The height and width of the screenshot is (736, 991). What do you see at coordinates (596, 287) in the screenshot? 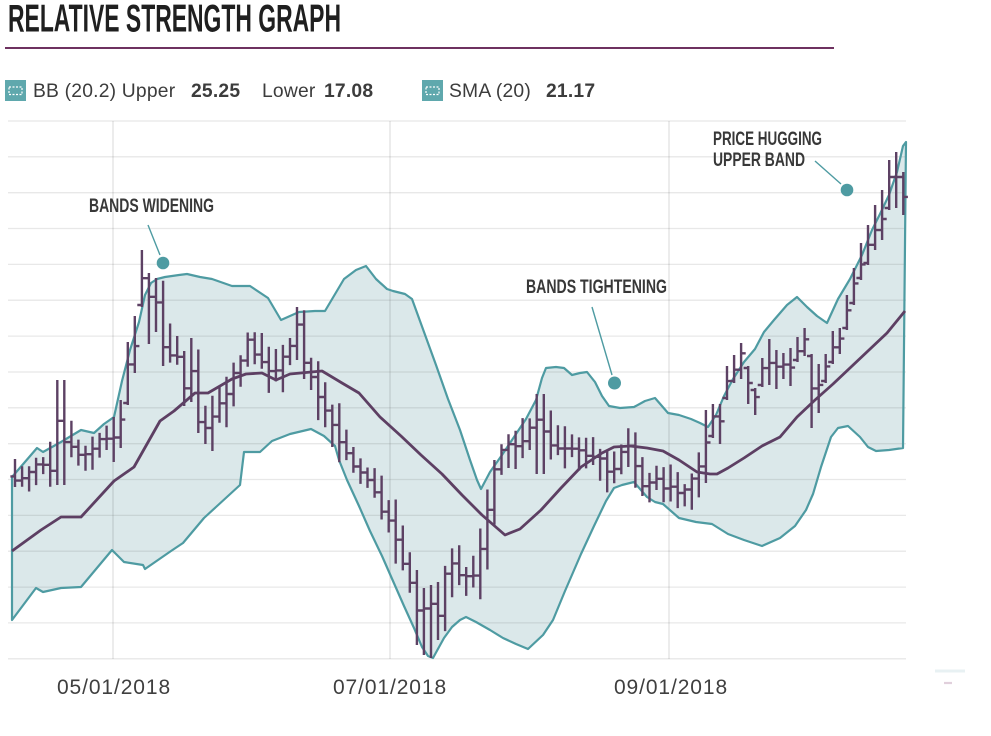
I see `svg-text: BANDS TIGHTENING` at bounding box center [596, 287].